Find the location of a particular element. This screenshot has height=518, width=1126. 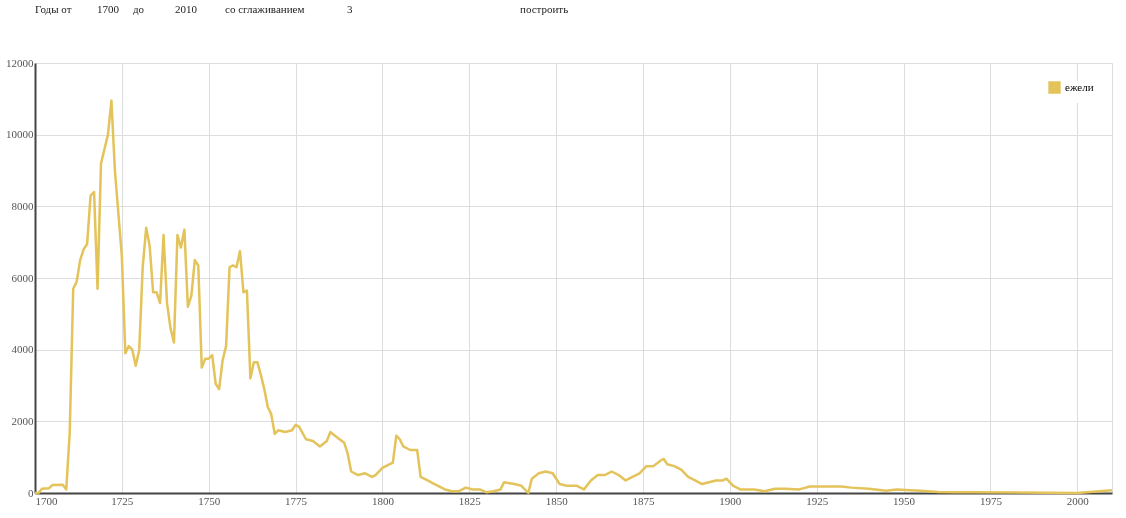

legend-label: ежели is located at coordinates (1079, 86).